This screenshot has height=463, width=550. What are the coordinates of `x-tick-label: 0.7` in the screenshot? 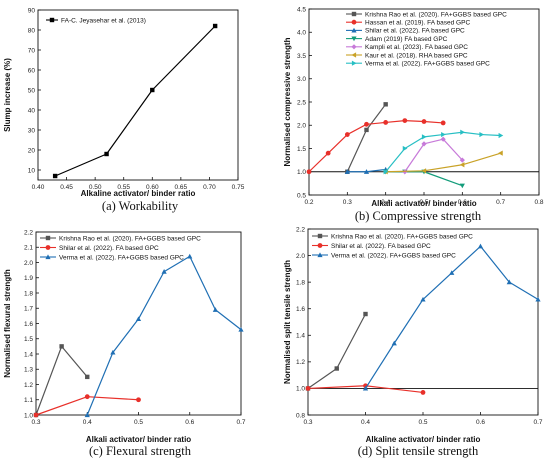 It's located at (537, 422).